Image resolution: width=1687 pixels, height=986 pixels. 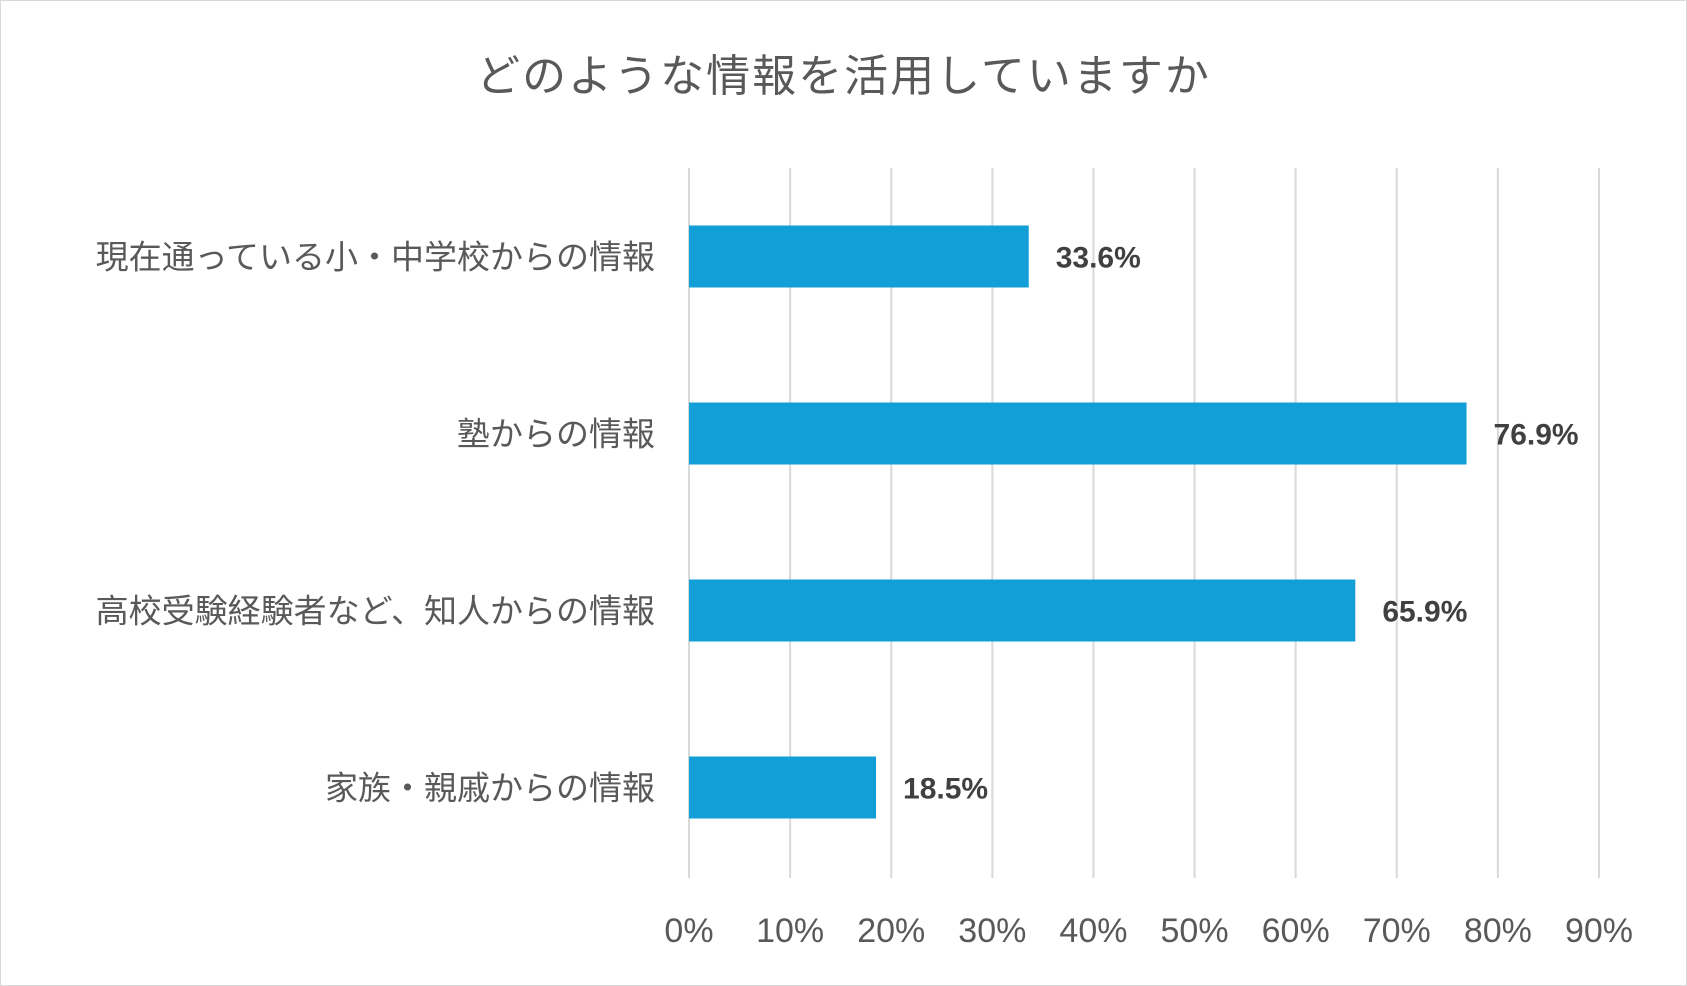 What do you see at coordinates (1195, 931) in the screenshot?
I see `x-tick-label: 50%` at bounding box center [1195, 931].